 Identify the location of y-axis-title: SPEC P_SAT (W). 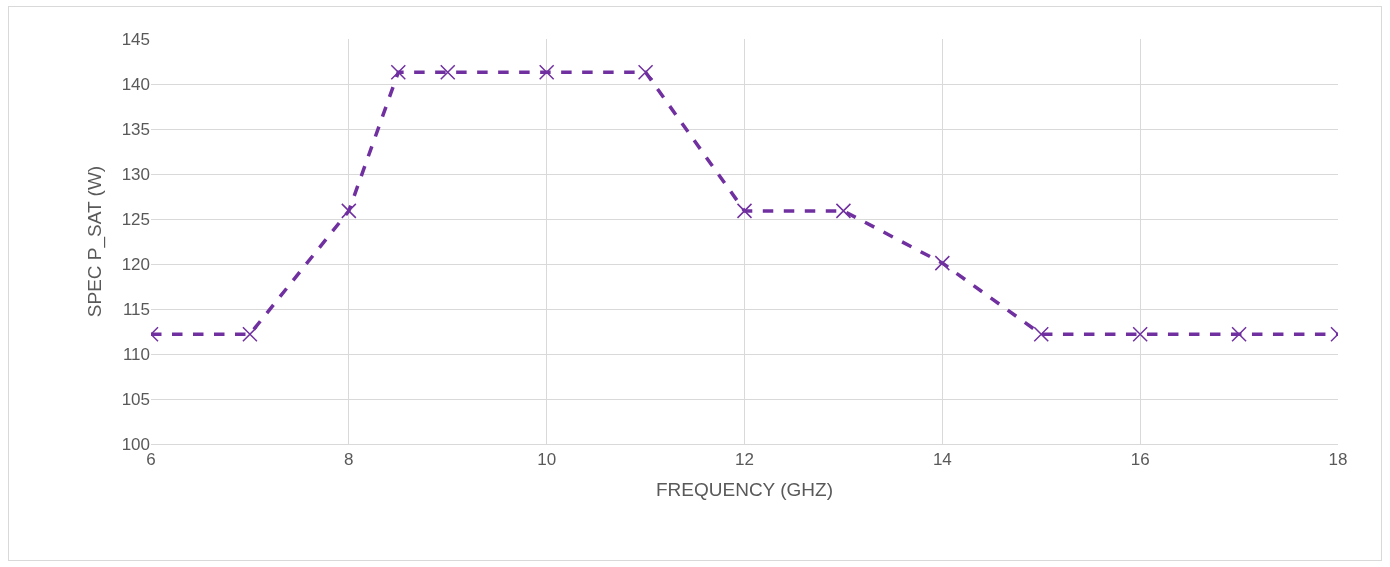
(95, 241).